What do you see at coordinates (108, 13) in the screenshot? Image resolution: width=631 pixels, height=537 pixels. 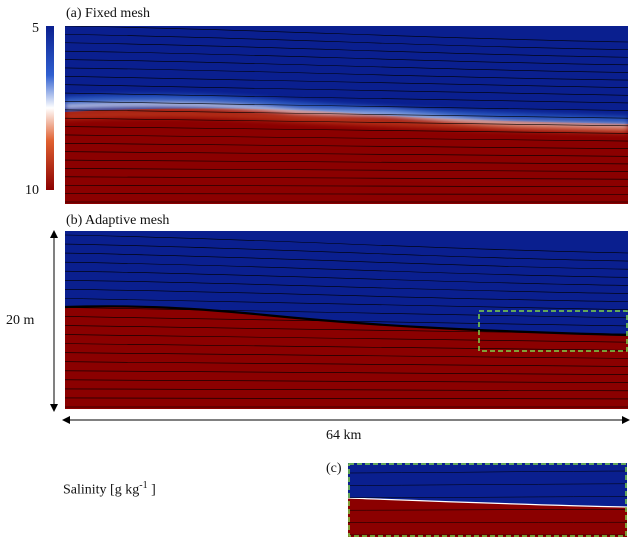 I see `panel-a-label: (a) Fixed mesh` at bounding box center [108, 13].